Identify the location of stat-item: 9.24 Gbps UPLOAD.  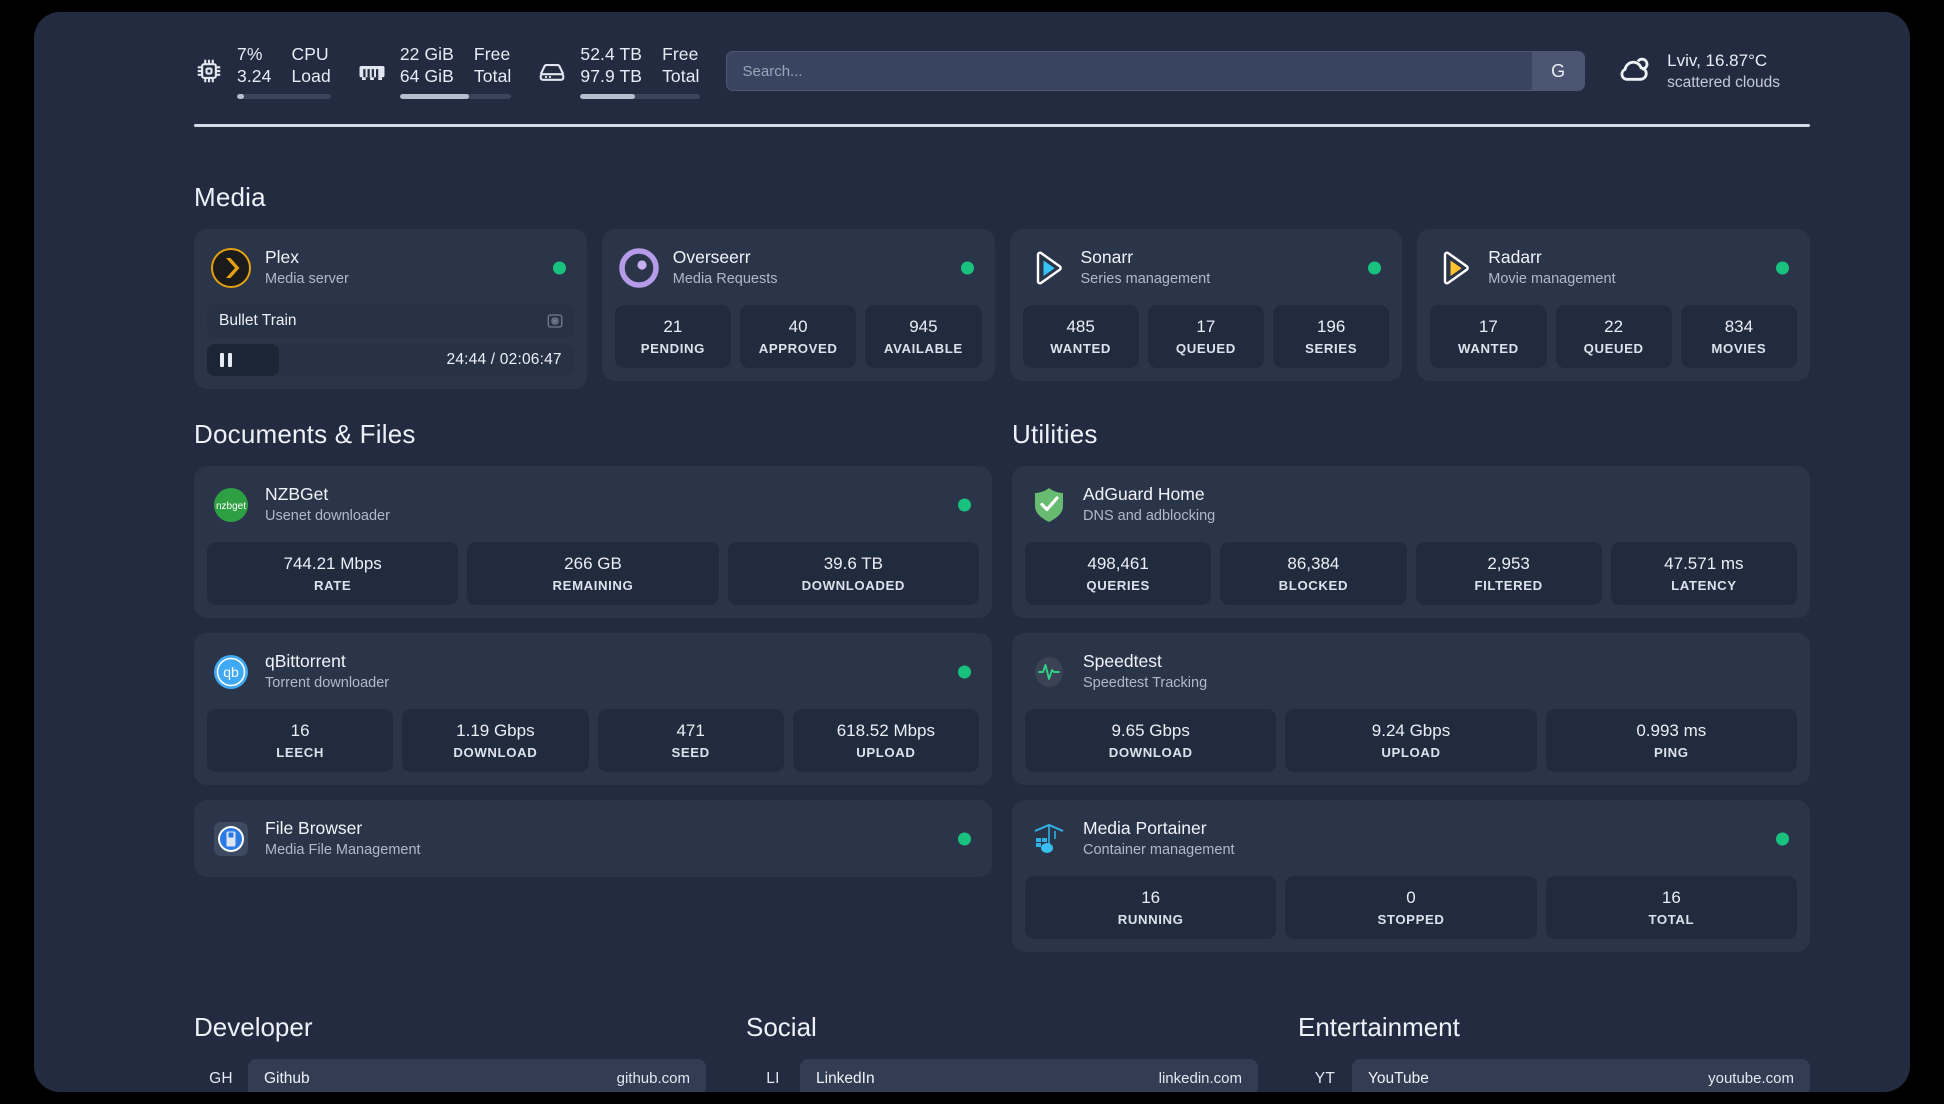
(1411, 740).